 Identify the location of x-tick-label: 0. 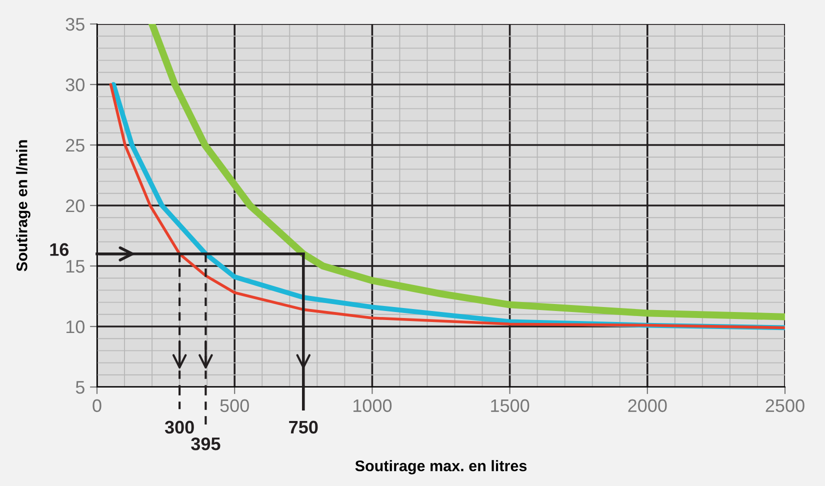
(97, 405).